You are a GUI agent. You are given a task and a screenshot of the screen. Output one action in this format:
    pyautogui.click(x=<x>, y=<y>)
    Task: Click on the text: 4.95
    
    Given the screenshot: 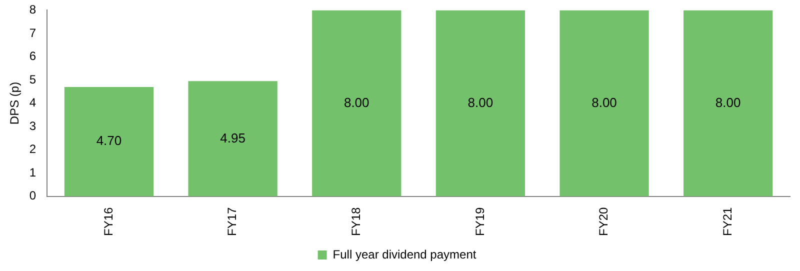 What is the action you would take?
    pyautogui.click(x=233, y=138)
    